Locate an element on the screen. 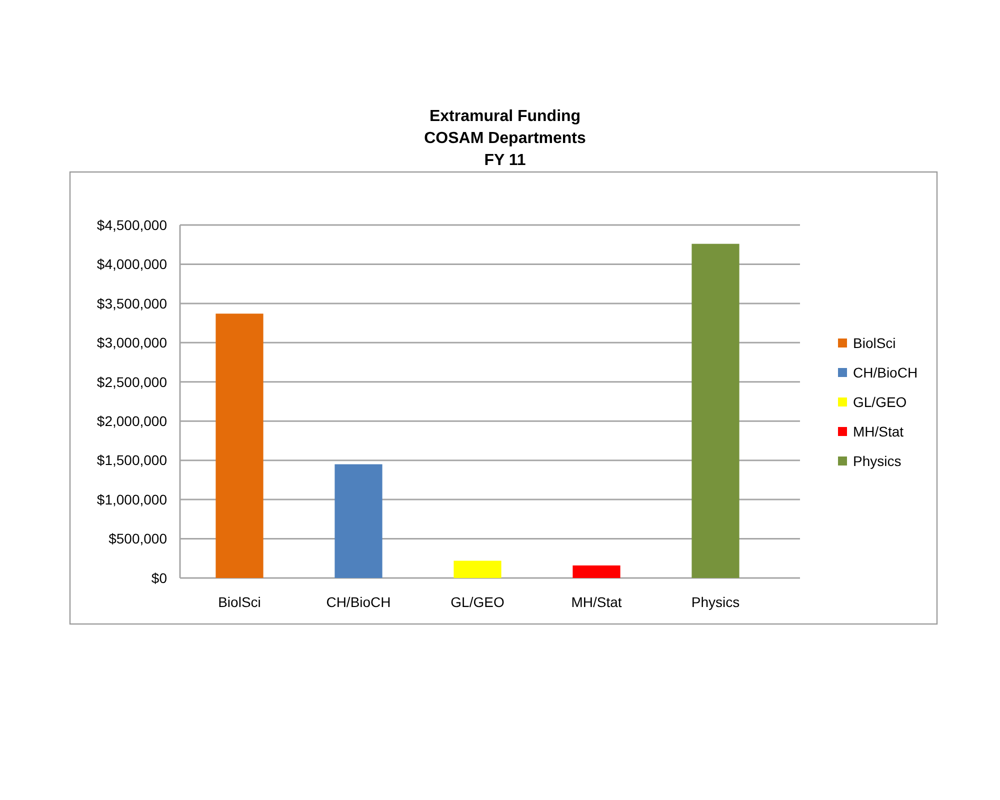 This screenshot has width=1000, height=800. legend-label: BiolSci is located at coordinates (874, 342).